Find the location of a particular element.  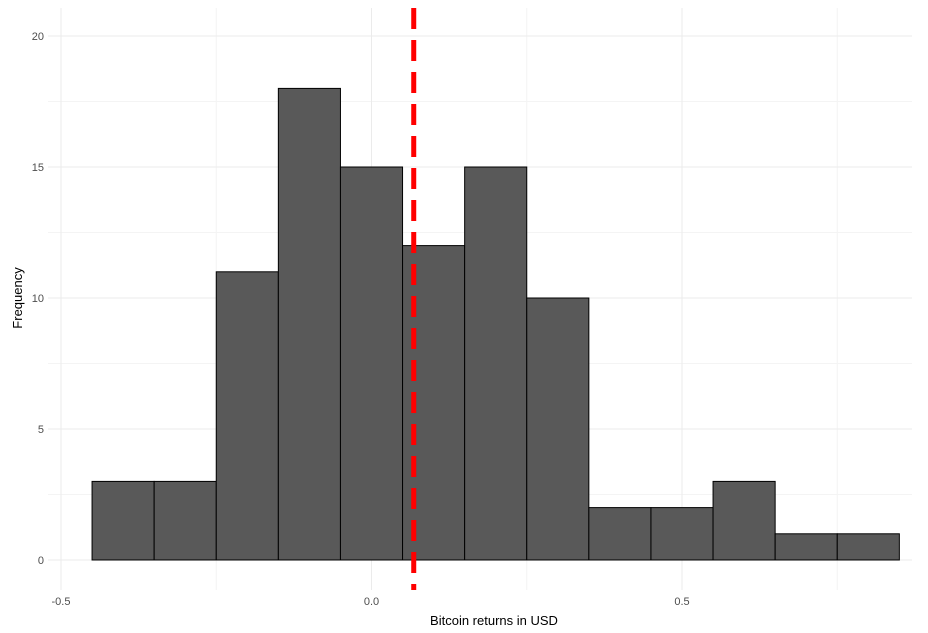

y-tick-label: 0 is located at coordinates (41, 561).